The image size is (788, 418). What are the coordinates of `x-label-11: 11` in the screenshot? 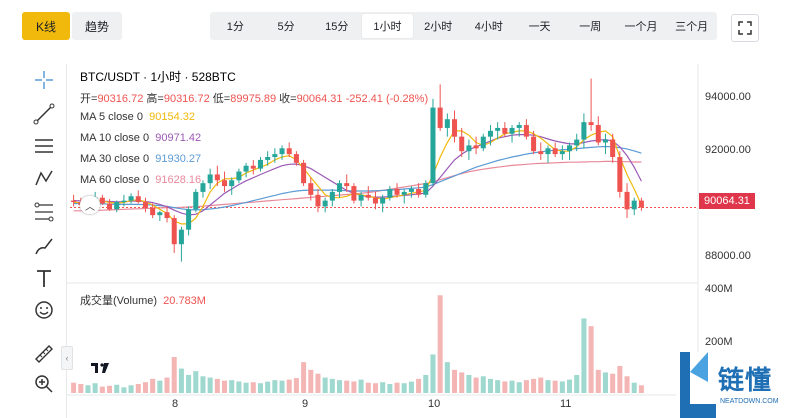 It's located at (566, 404).